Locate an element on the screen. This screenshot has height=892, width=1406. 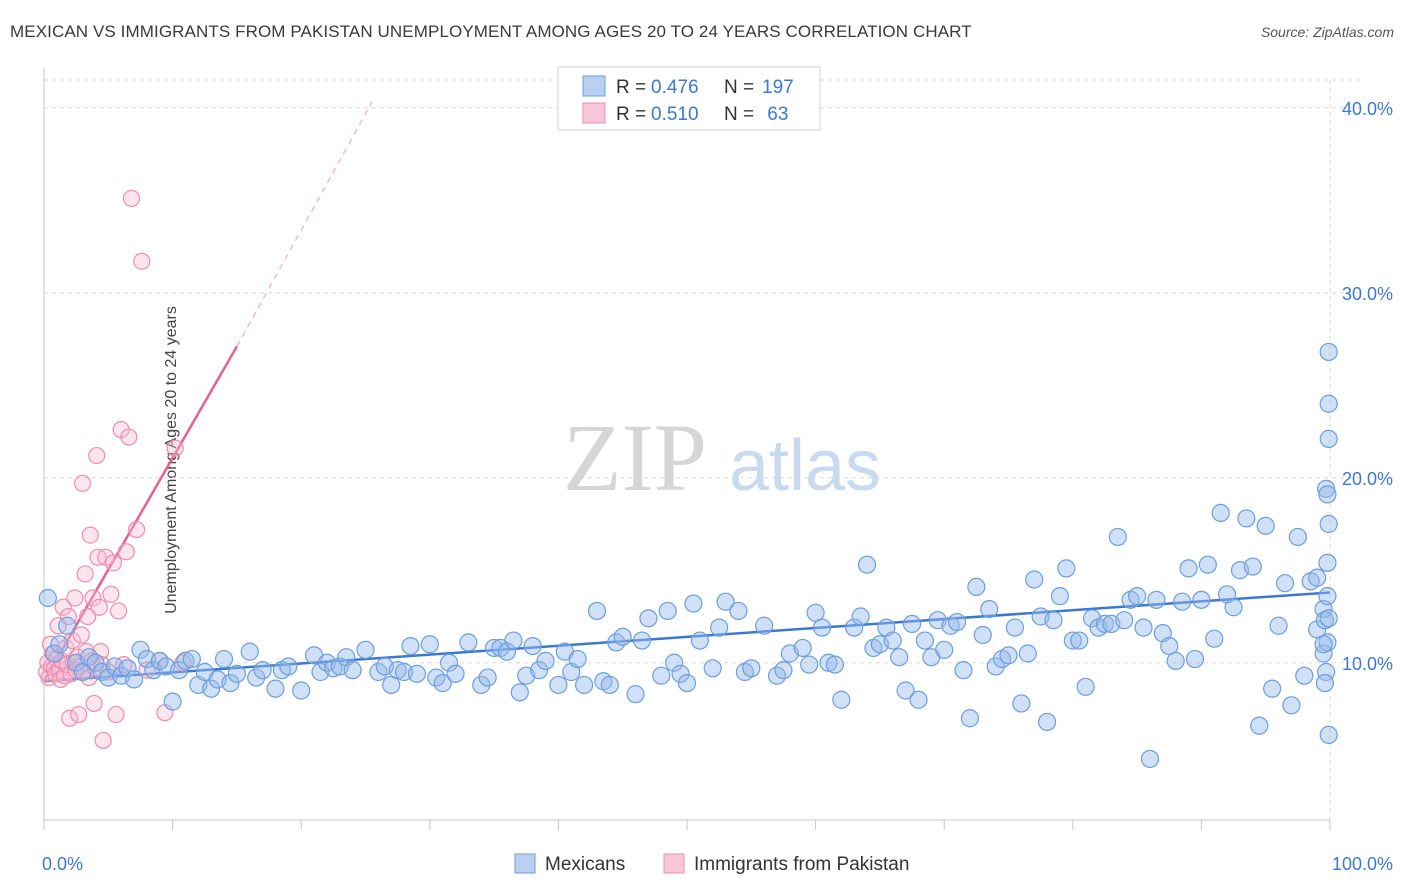
legend-n-label-1: N = is located at coordinates (739, 87).